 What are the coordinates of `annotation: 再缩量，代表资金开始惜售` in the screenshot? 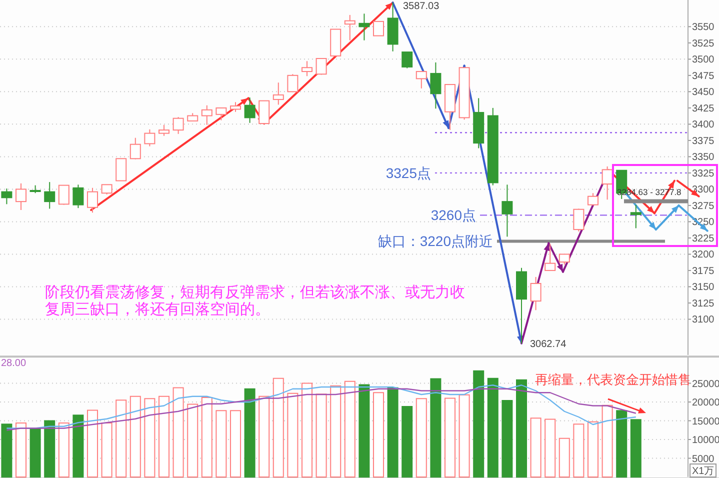 It's located at (613, 379).